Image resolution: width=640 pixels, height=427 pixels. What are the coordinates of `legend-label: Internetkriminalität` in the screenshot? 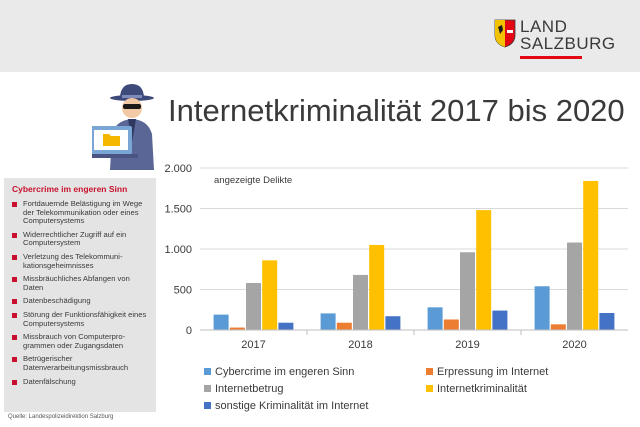 It's located at (482, 389).